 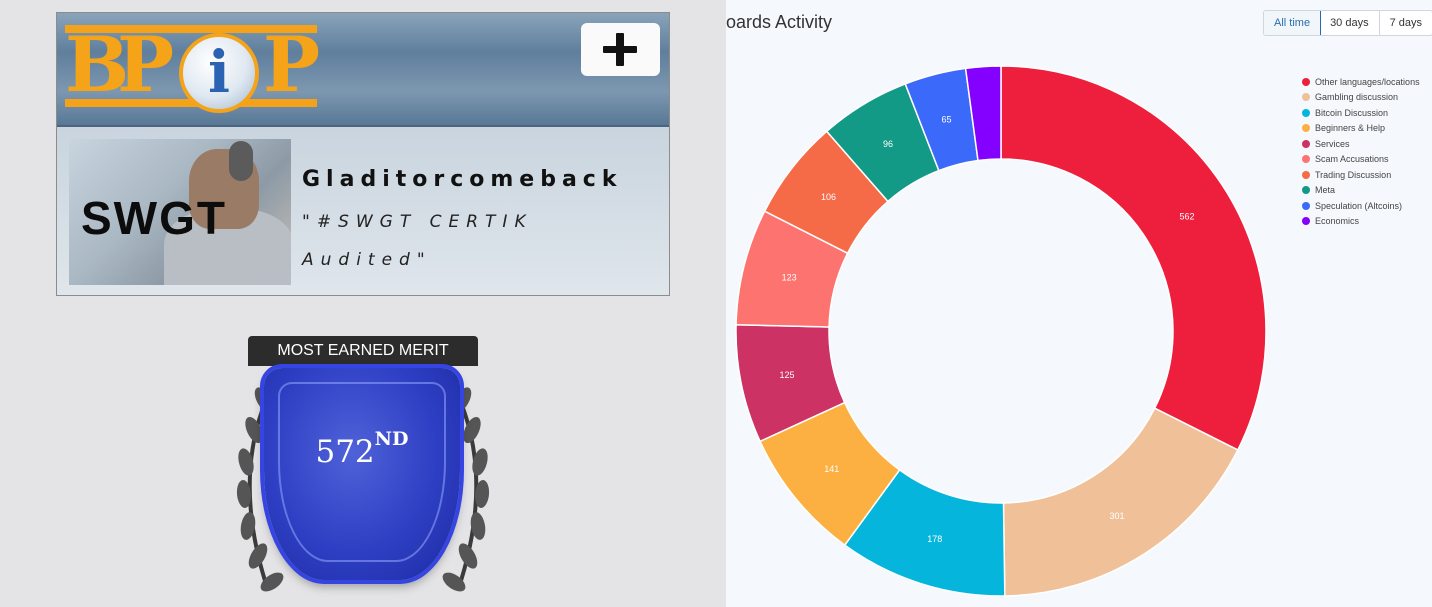 What do you see at coordinates (1332, 143) in the screenshot?
I see `legend-label: Services` at bounding box center [1332, 143].